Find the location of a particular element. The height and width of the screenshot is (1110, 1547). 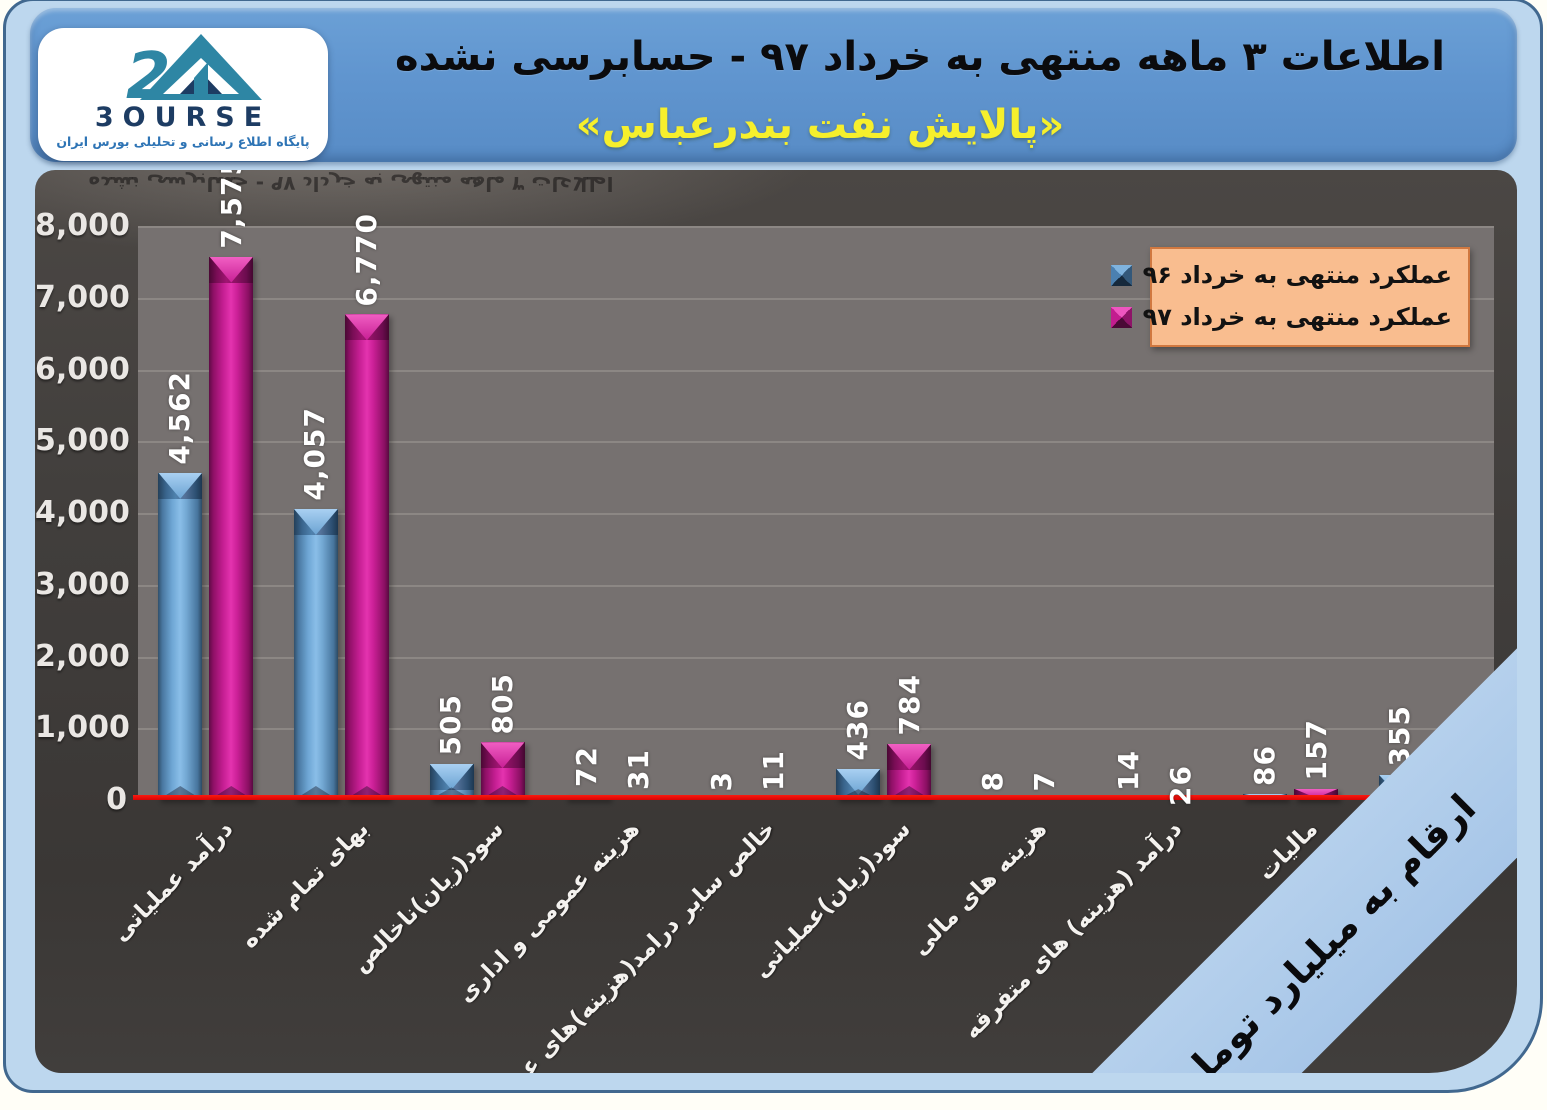

value-label-97-1: 7,575 is located at coordinates (231, 209).